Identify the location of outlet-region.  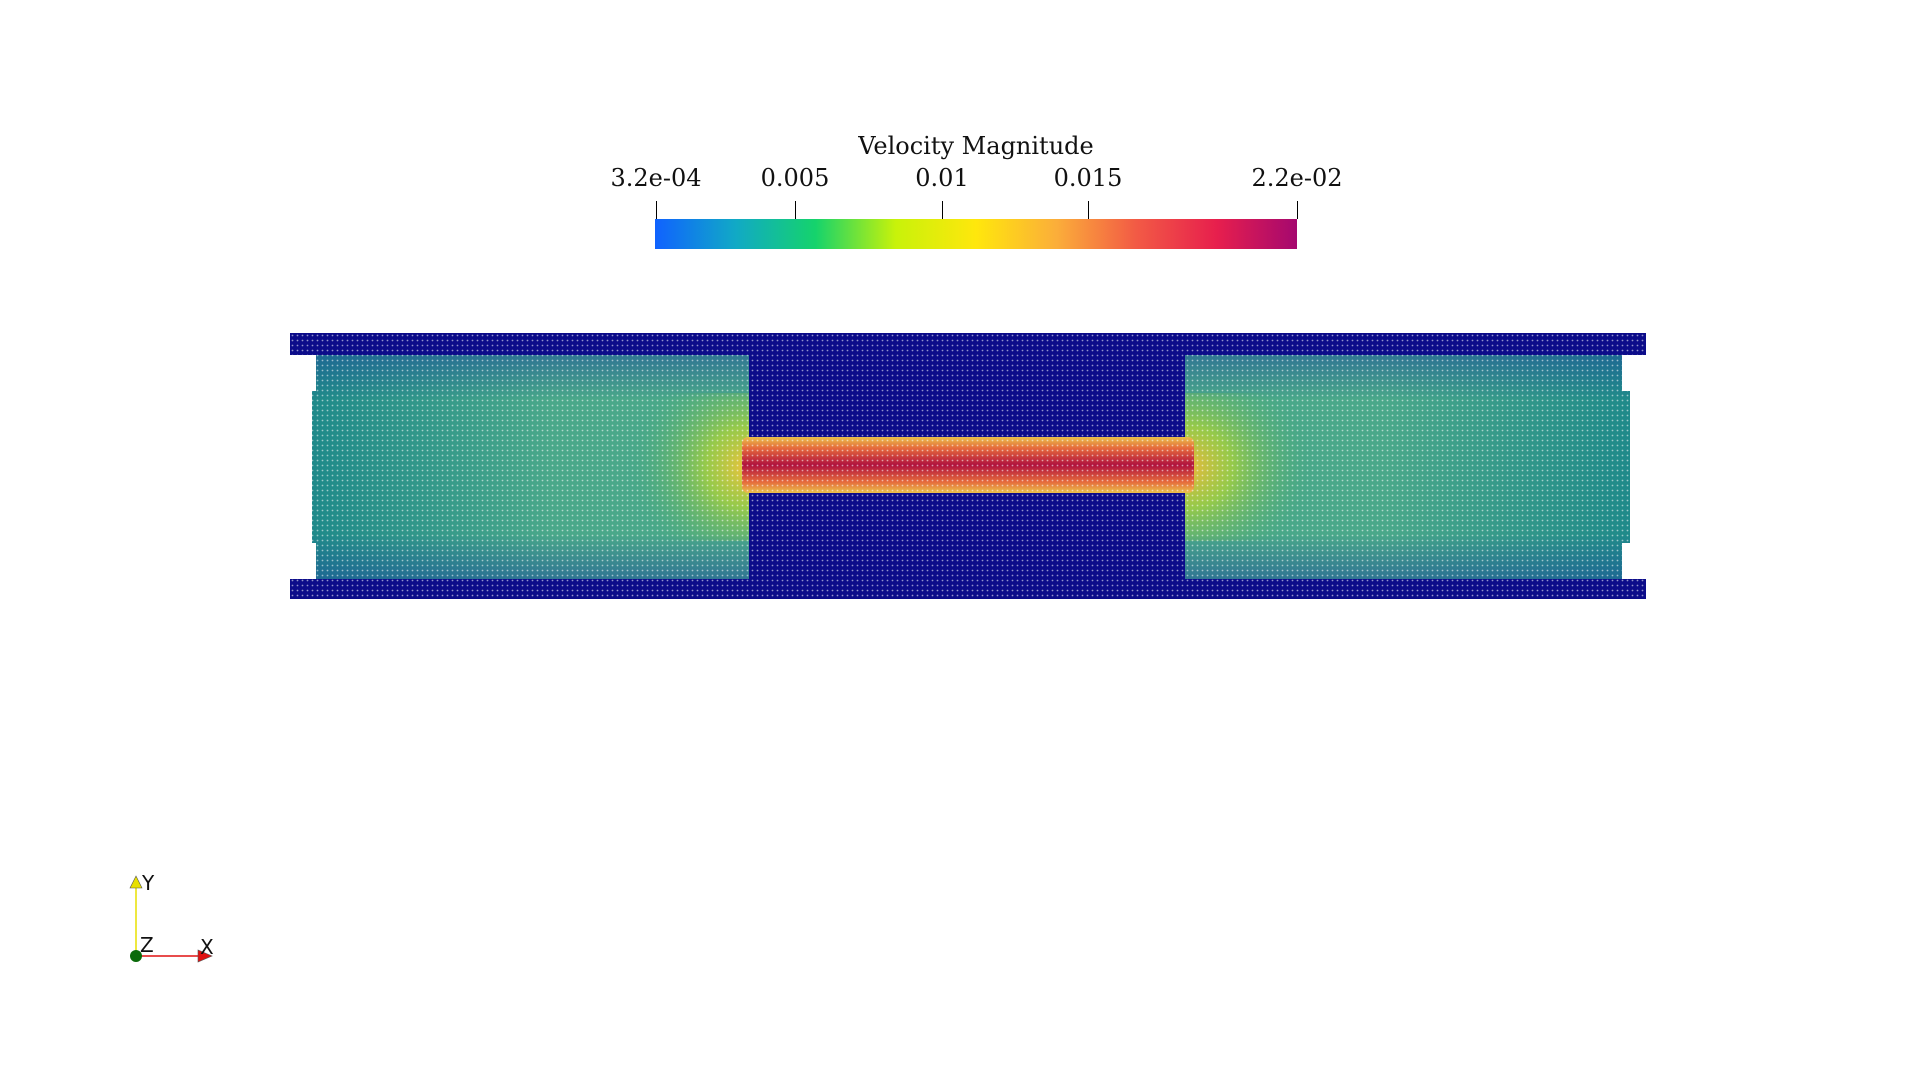
(1408, 467).